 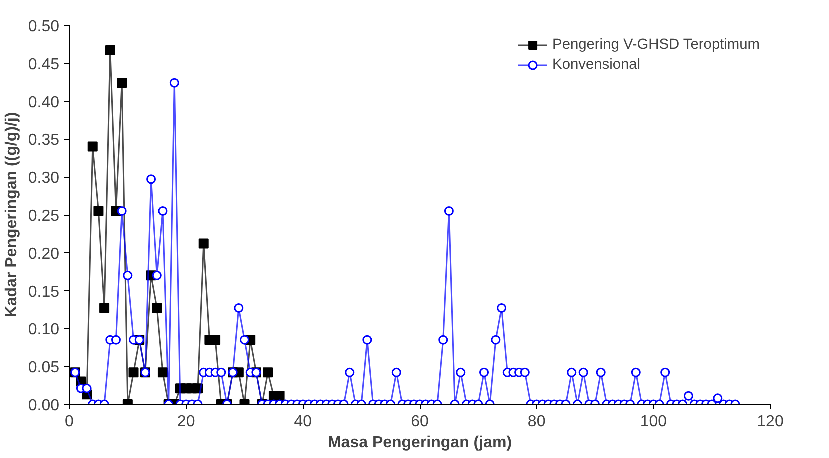 I want to click on y-tick-label: 0.50, so click(x=44, y=27).